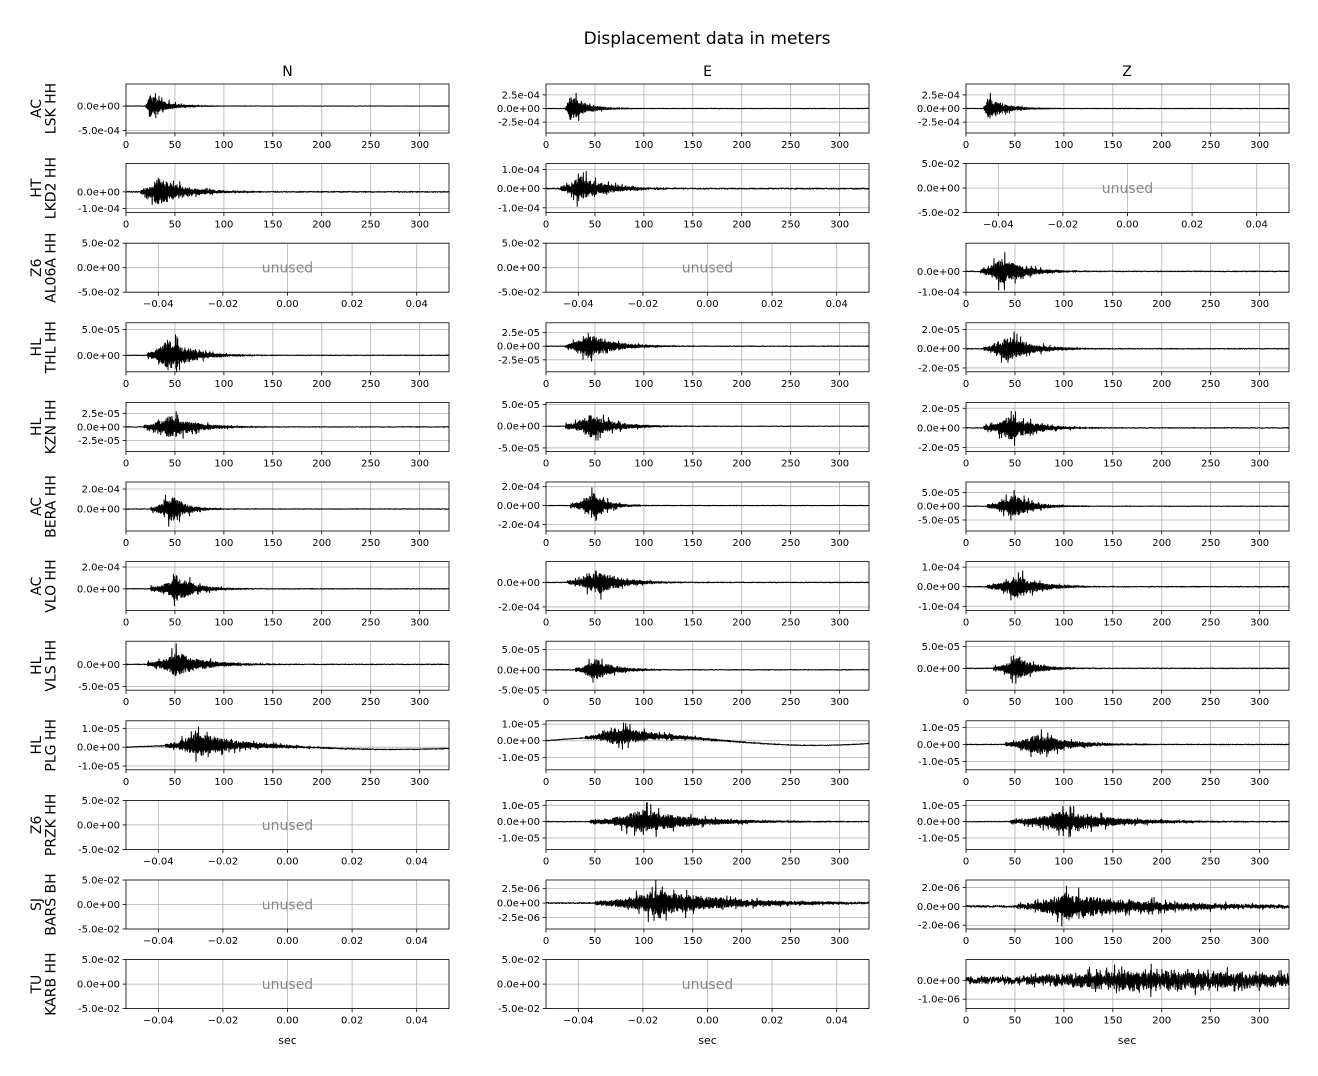  I want to click on y-tick-label: 5.0e-05, so click(941, 647).